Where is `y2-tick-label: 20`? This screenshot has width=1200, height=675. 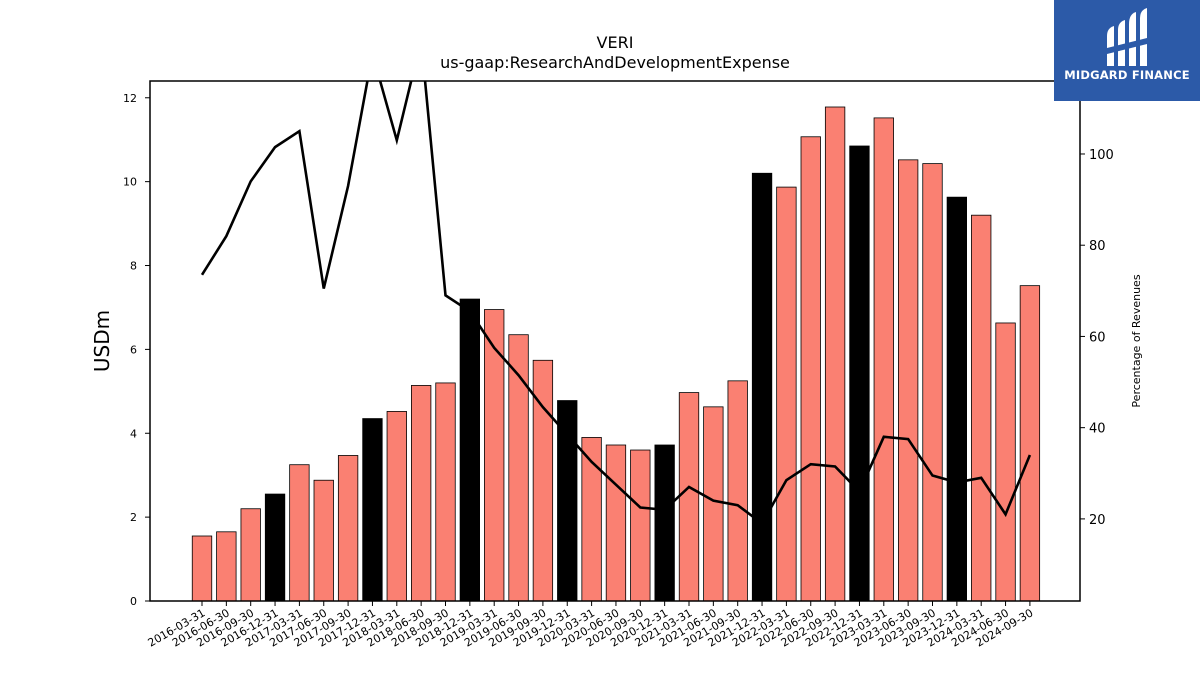
y2-tick-label: 20 is located at coordinates (1097, 520).